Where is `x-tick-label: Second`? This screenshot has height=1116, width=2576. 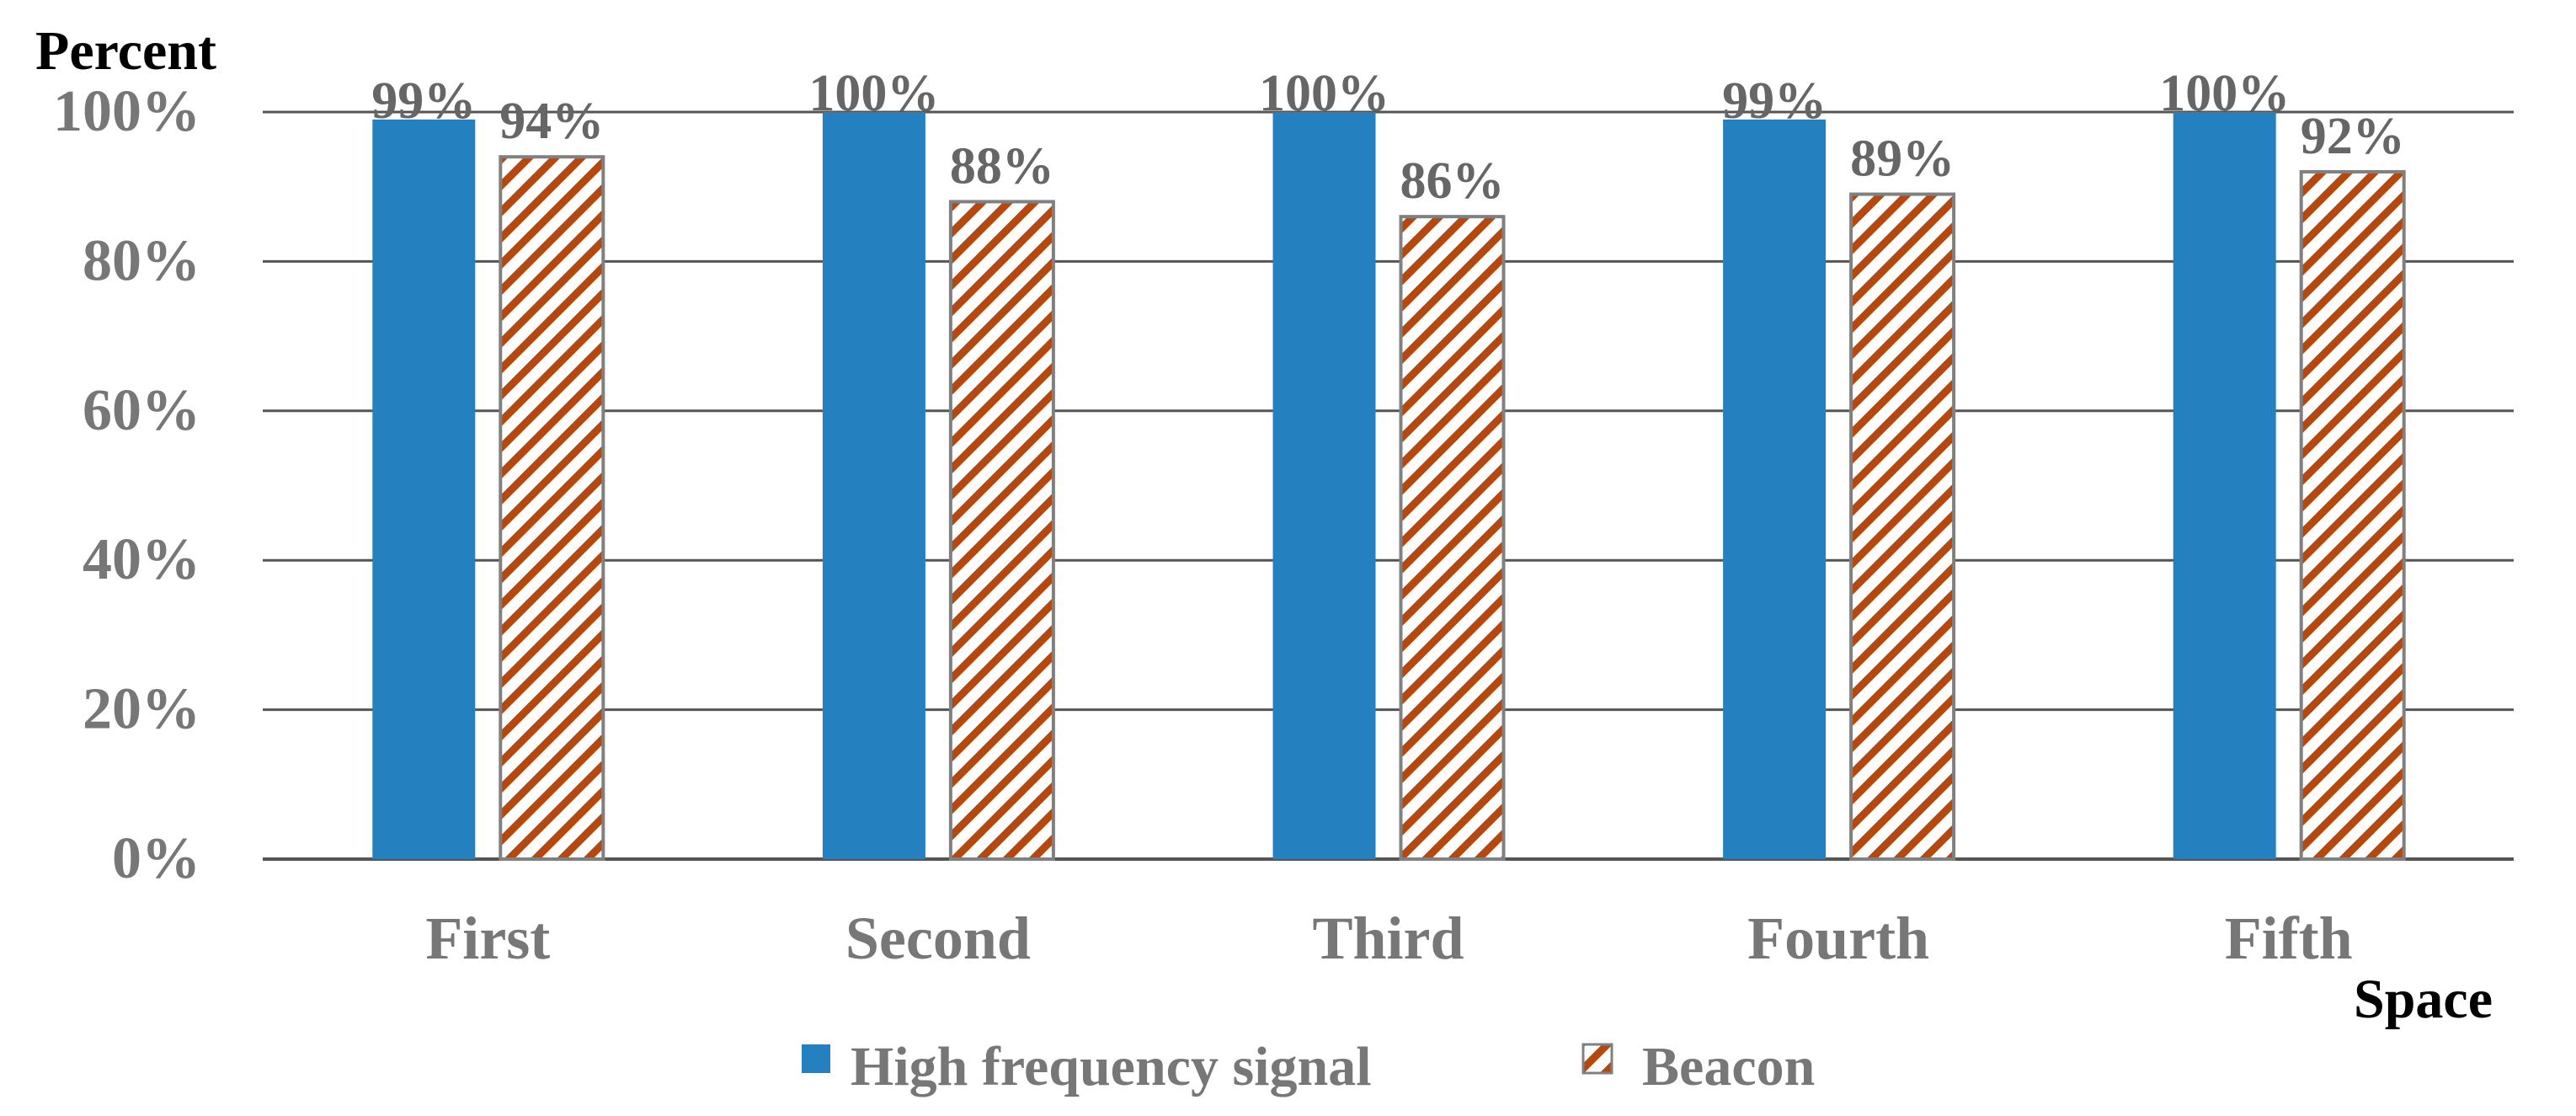
x-tick-label: Second is located at coordinates (938, 938).